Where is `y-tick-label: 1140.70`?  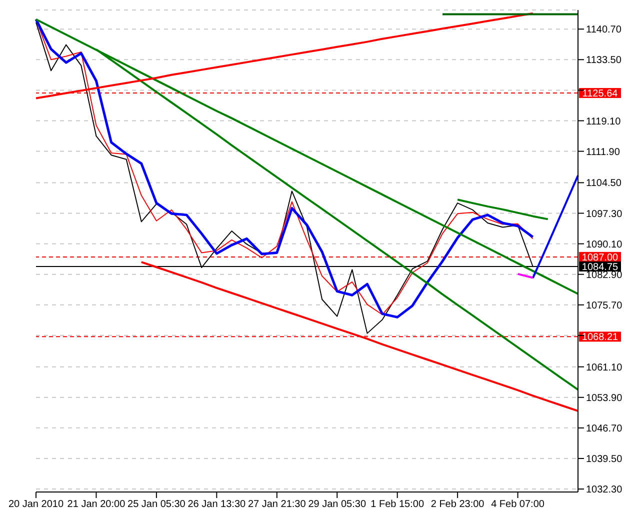
y-tick-label: 1140.70 is located at coordinates (604, 30).